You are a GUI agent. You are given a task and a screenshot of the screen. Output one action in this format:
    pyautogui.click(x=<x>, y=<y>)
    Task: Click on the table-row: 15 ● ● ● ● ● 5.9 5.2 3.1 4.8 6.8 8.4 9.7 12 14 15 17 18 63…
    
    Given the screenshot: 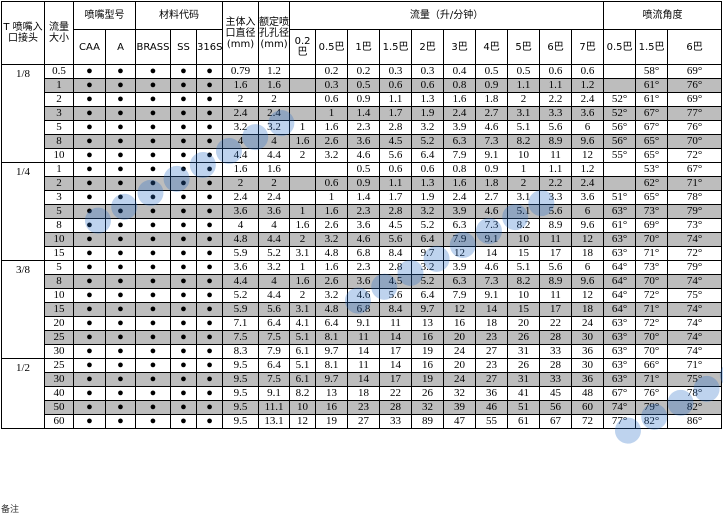 What is the action you would take?
    pyautogui.click(x=362, y=253)
    